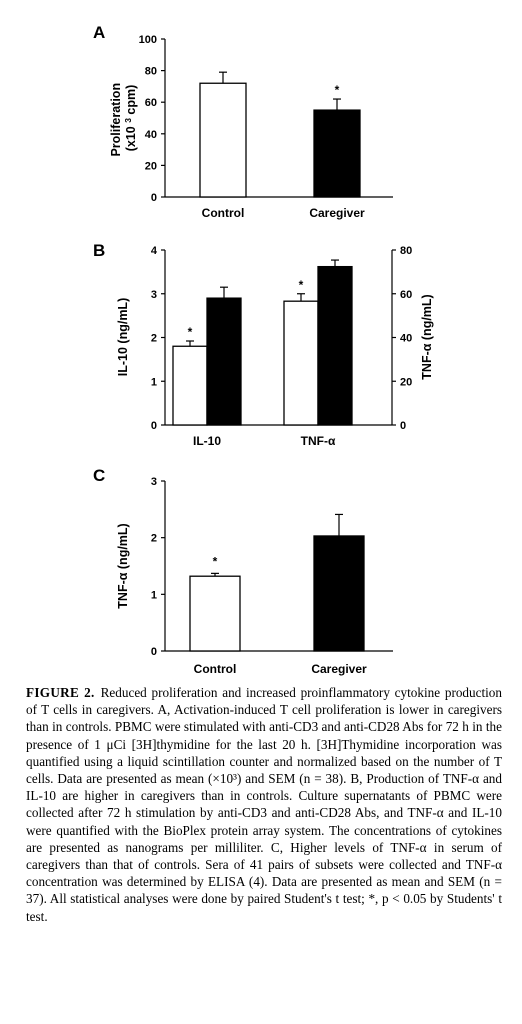  Describe the element at coordinates (154, 426) in the screenshot. I see `panel-b-y-left-tick-label: 0` at that location.